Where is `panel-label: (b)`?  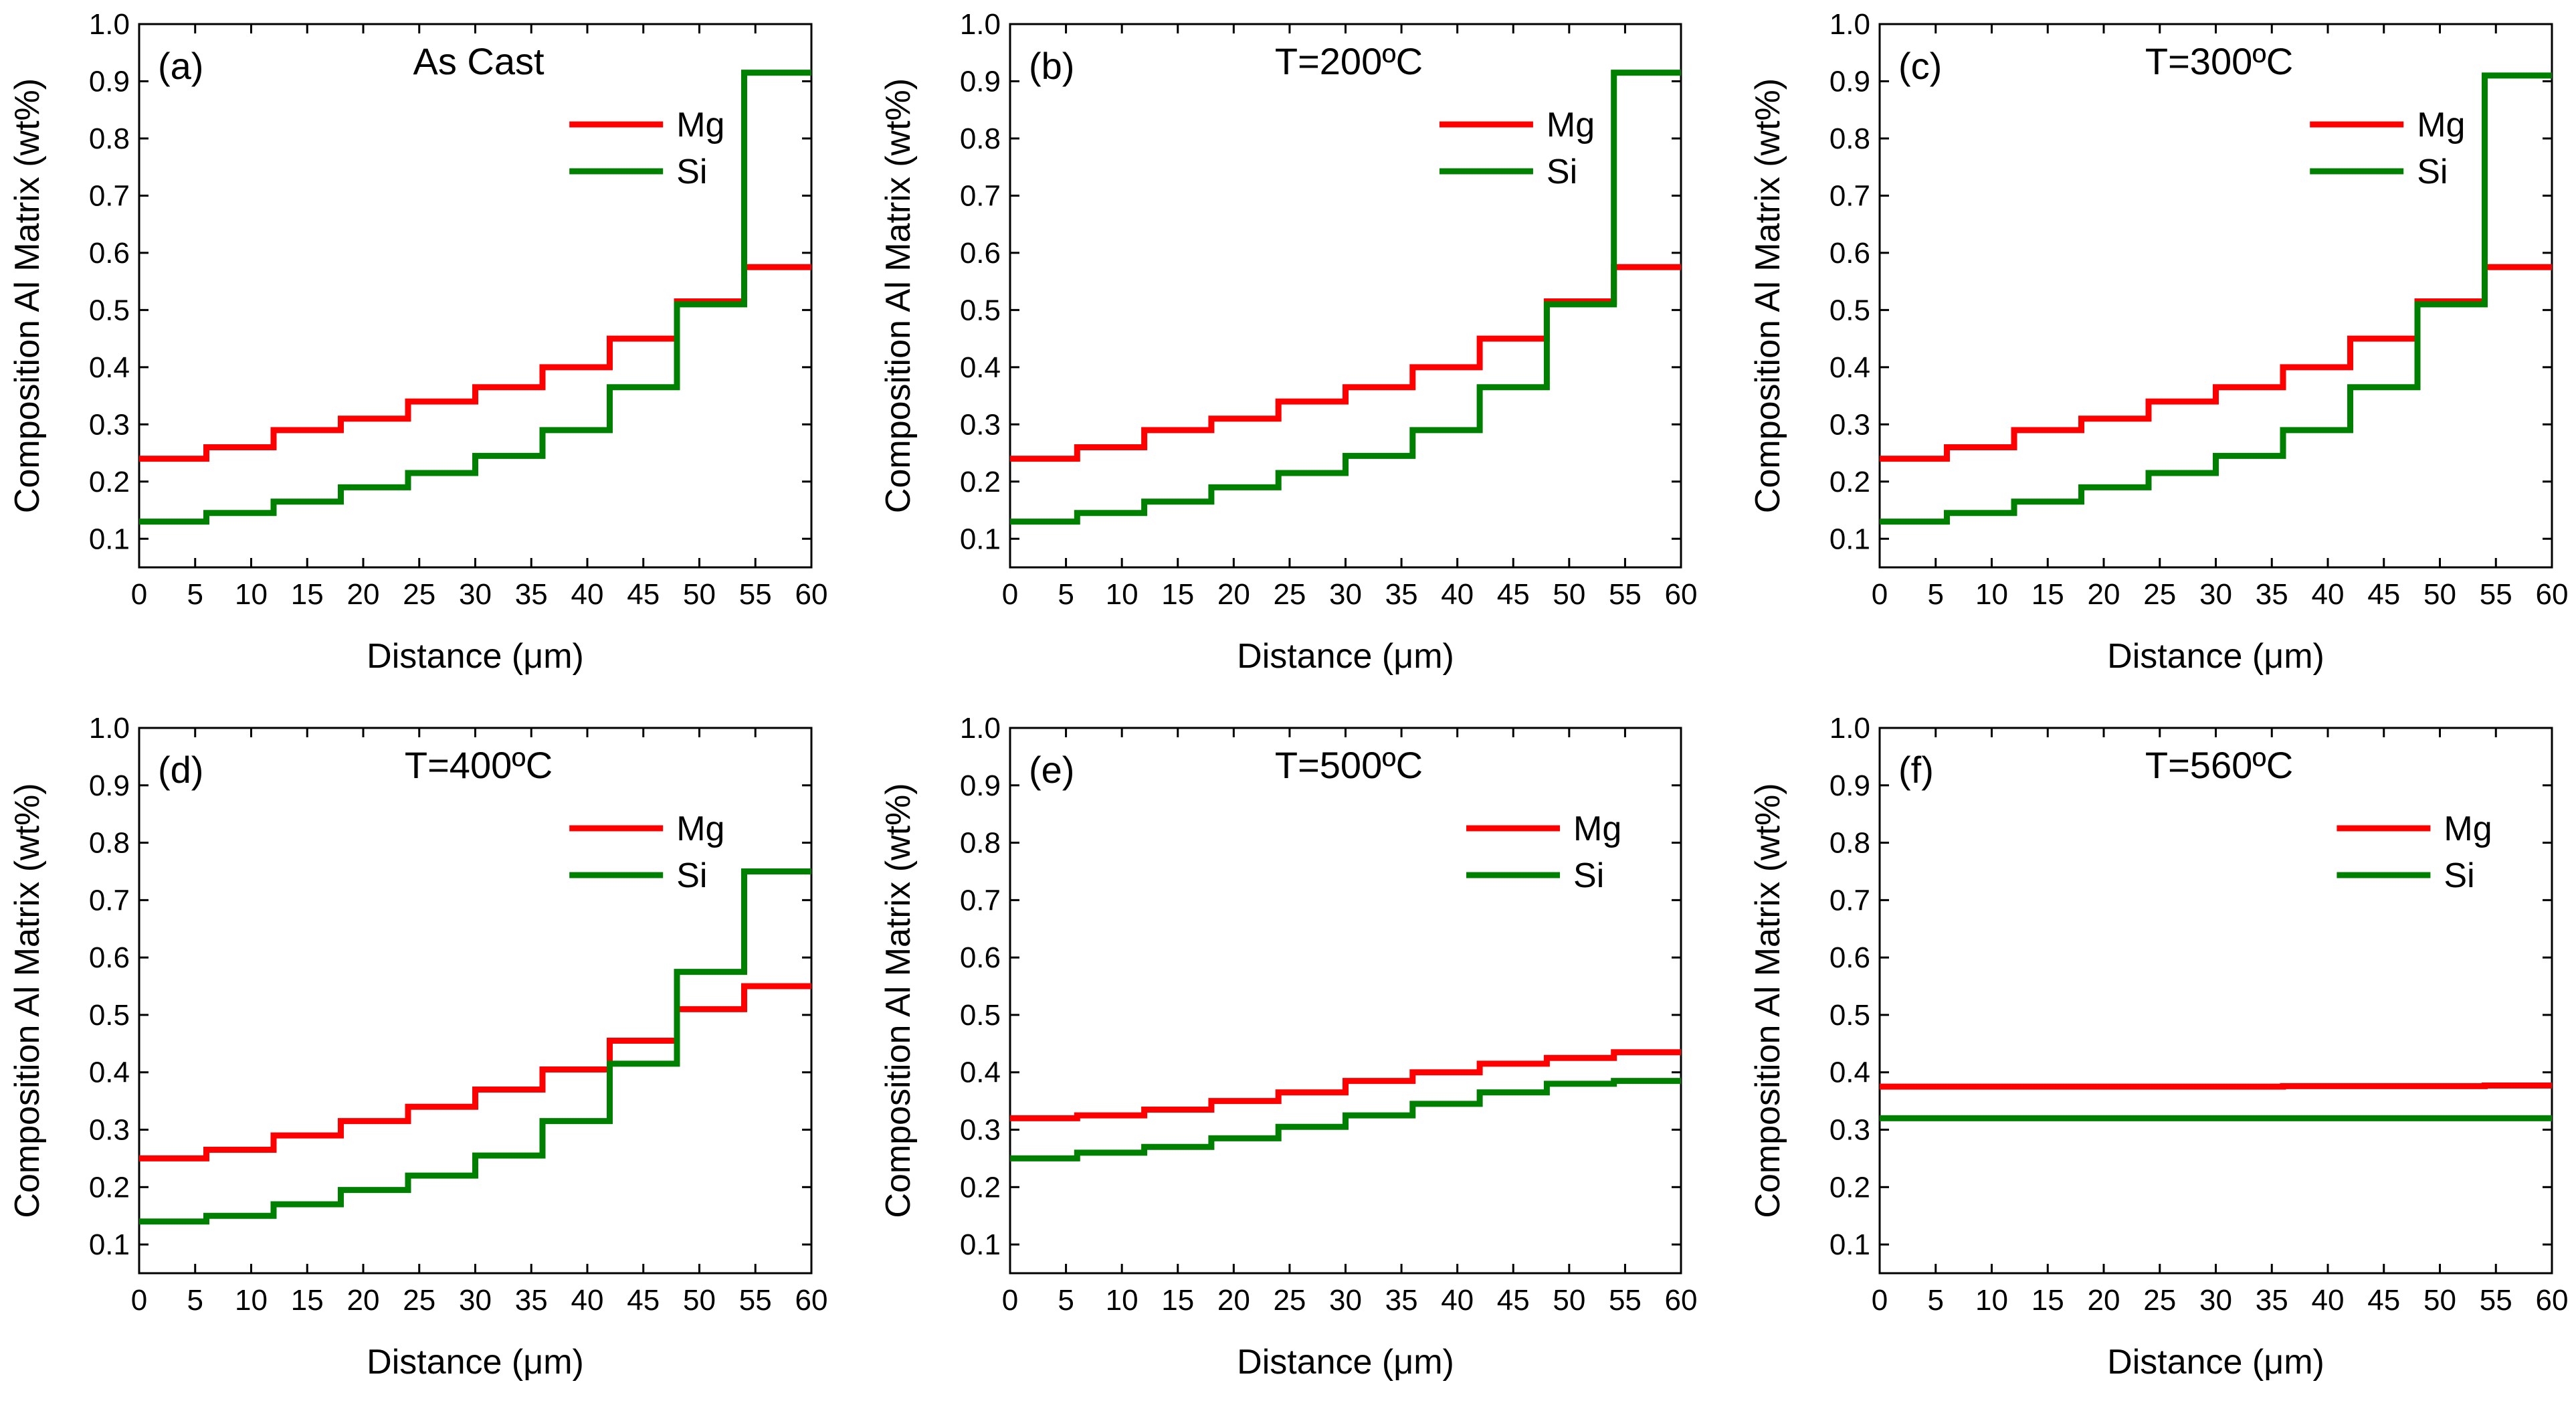 panel-label: (b) is located at coordinates (1051, 66).